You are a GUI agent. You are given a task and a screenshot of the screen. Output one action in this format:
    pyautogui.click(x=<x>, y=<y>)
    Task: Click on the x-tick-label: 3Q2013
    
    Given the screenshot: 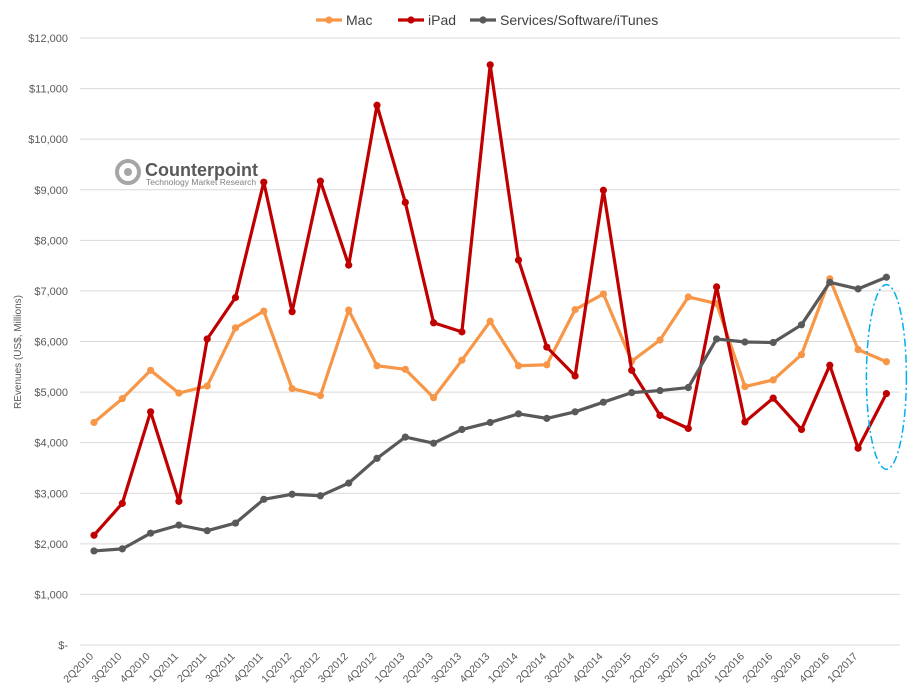 What is the action you would take?
    pyautogui.click(x=446, y=668)
    